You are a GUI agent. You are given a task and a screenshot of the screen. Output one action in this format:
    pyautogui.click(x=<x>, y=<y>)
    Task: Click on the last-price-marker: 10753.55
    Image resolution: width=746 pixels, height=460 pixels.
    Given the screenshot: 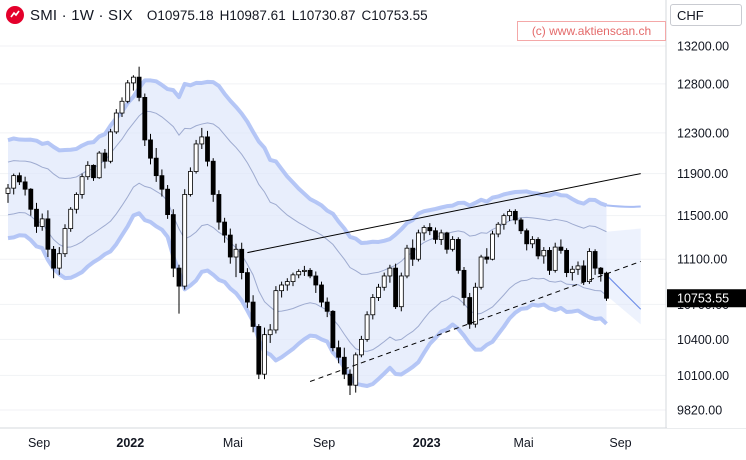 What is the action you would take?
    pyautogui.click(x=706, y=298)
    